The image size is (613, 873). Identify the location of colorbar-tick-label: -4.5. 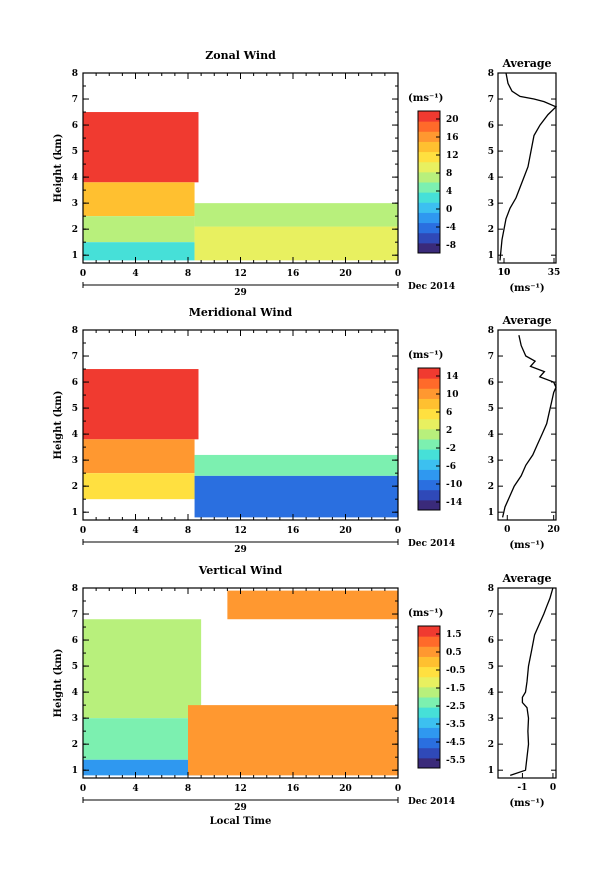
(455, 743).